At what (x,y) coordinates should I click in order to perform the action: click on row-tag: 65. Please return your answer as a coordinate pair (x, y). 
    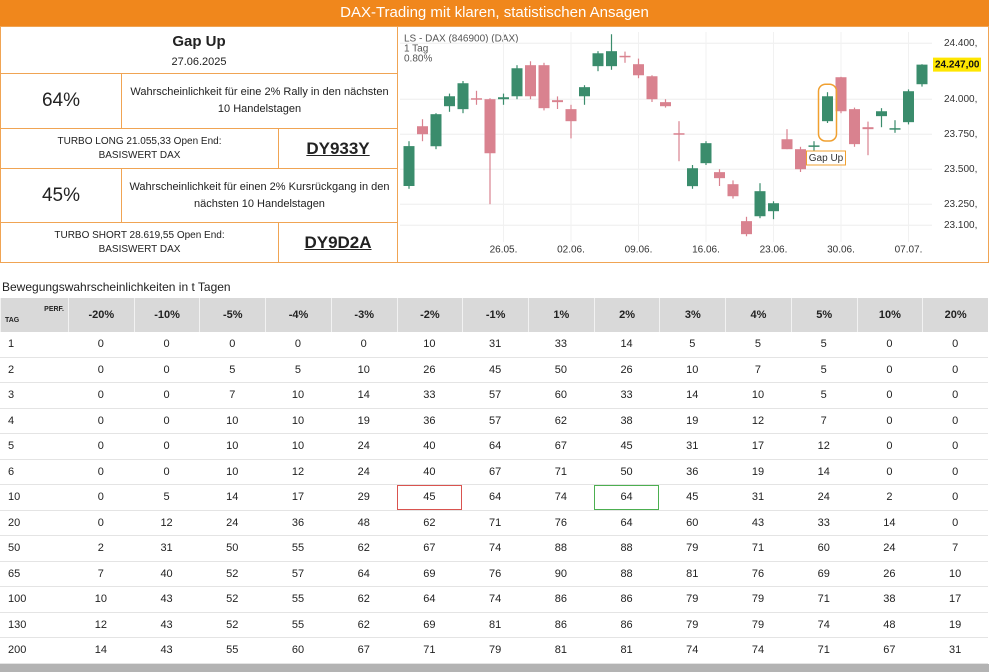
    Looking at the image, I should click on (14, 573).